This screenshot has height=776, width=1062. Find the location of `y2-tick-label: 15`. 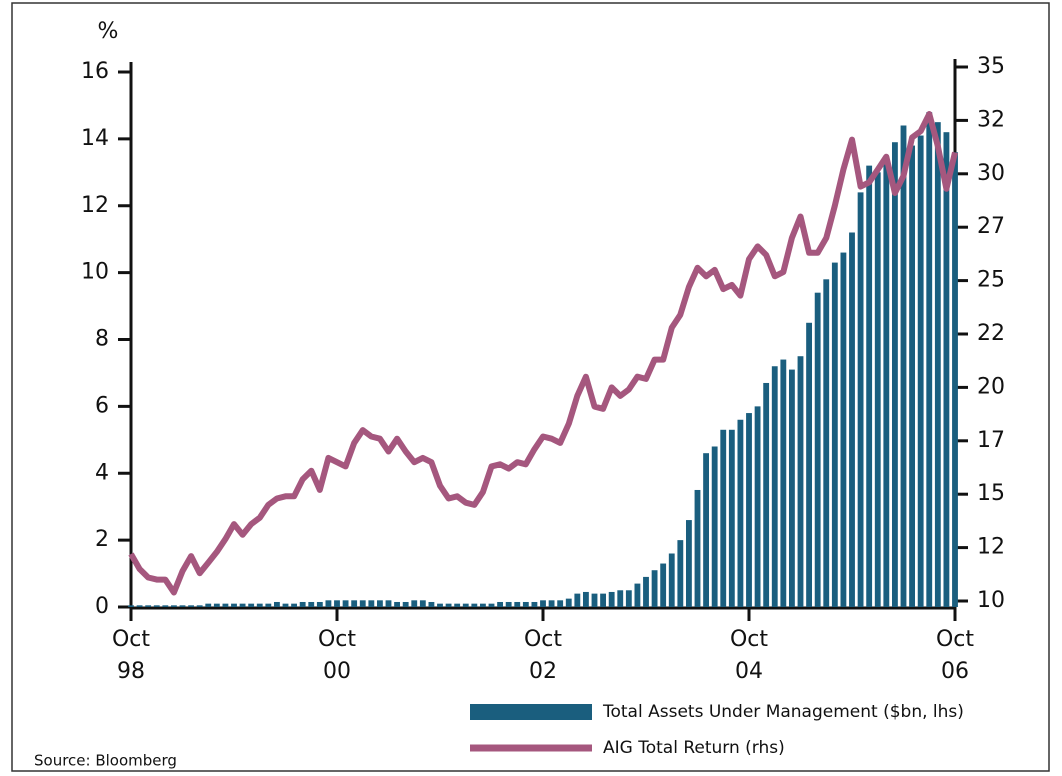

y2-tick-label: 15 is located at coordinates (991, 493).